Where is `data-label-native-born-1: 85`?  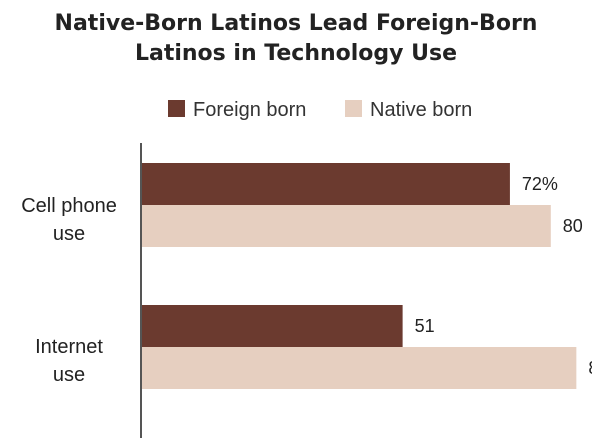
data-label-native-born-1: 85 is located at coordinates (590, 368).